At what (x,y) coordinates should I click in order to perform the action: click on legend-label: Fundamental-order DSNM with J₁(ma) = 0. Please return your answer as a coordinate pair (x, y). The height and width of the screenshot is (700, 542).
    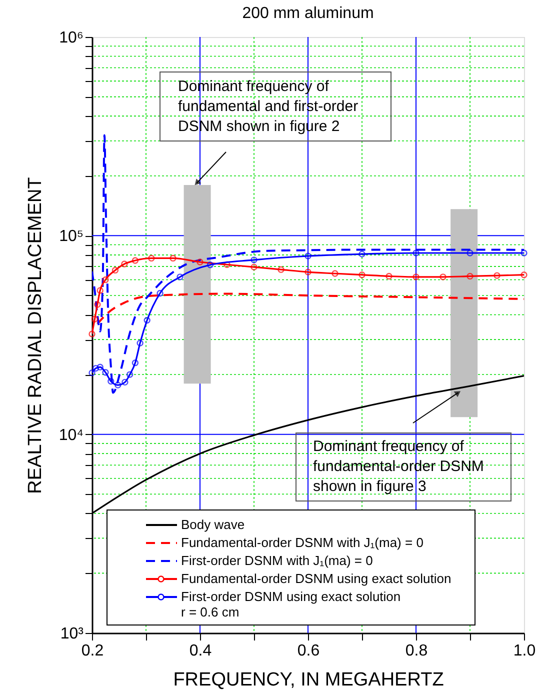
    Looking at the image, I should click on (302, 542).